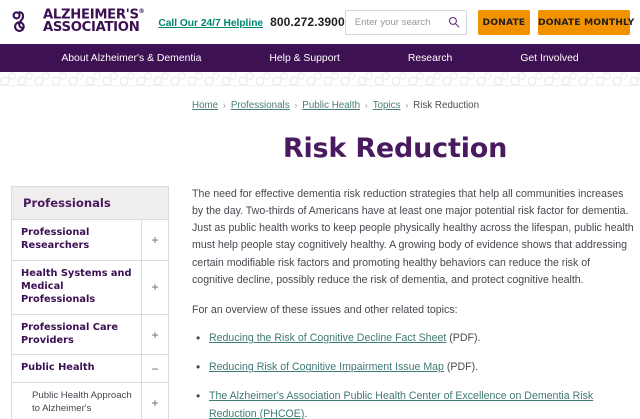 The width and height of the screenshot is (640, 419). What do you see at coordinates (454, 22) in the screenshot?
I see `search-icon` at bounding box center [454, 22].